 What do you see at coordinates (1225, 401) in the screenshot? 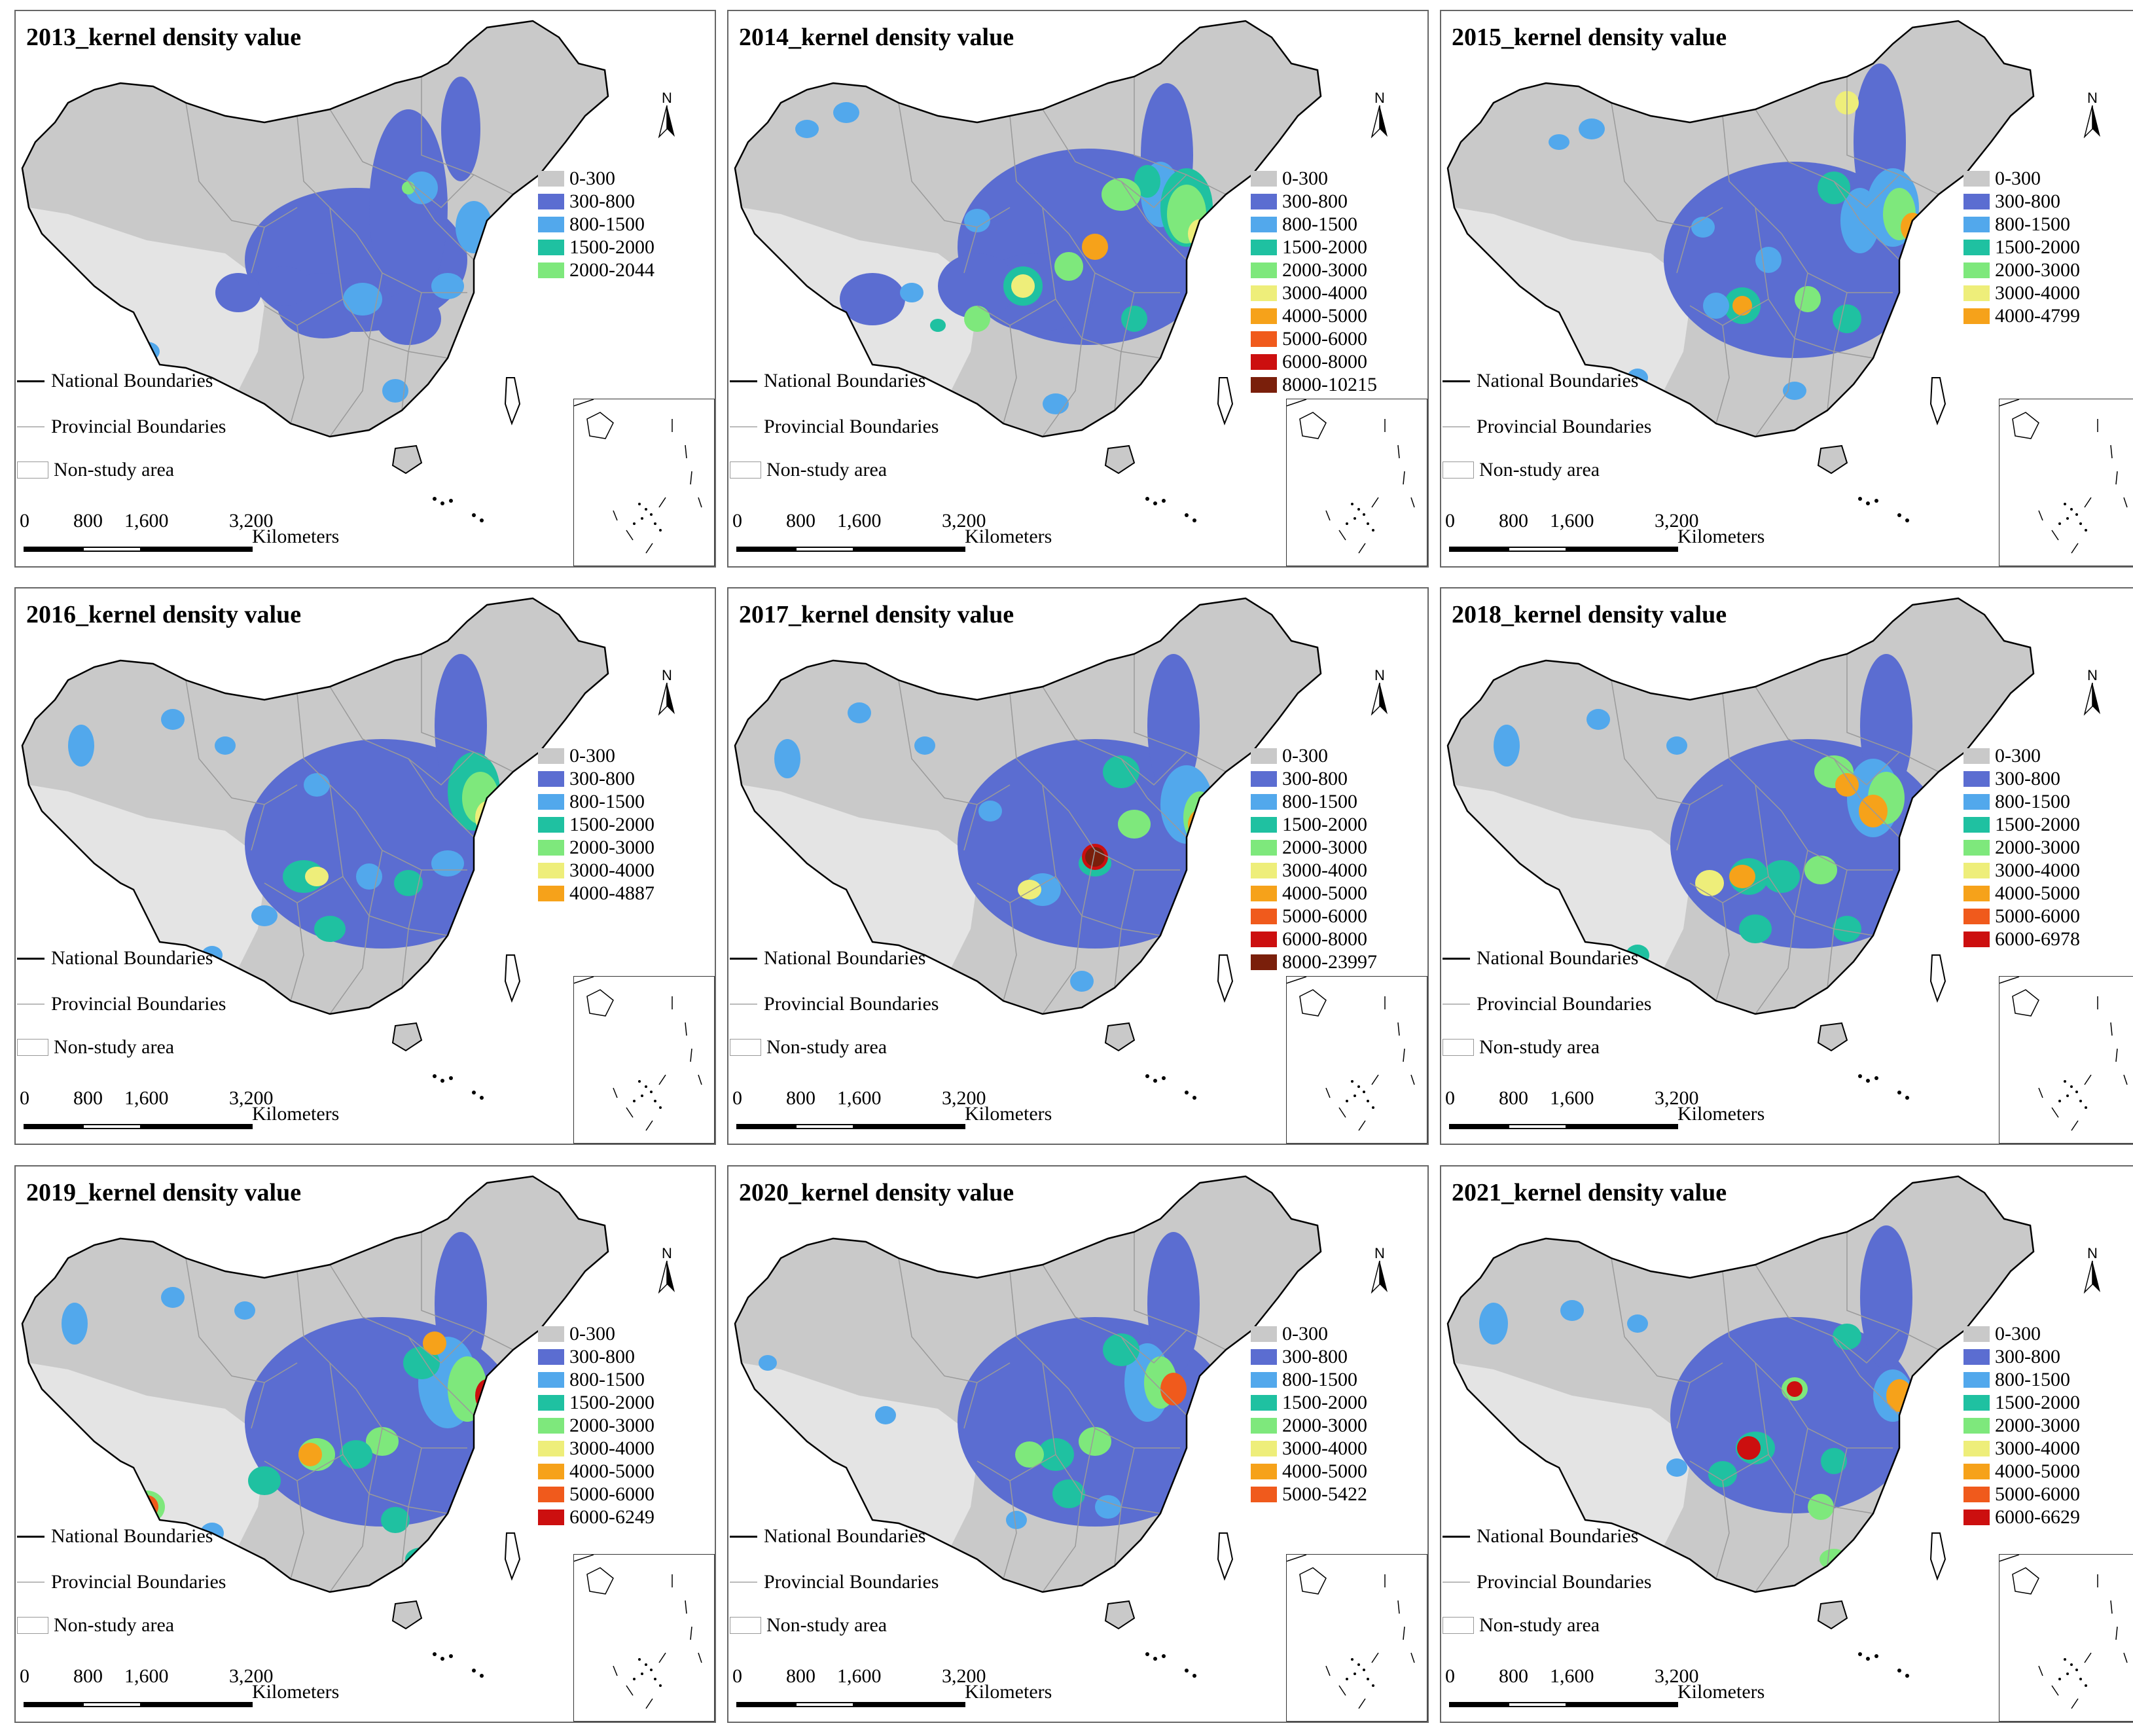
I see `taiwan-island` at bounding box center [1225, 401].